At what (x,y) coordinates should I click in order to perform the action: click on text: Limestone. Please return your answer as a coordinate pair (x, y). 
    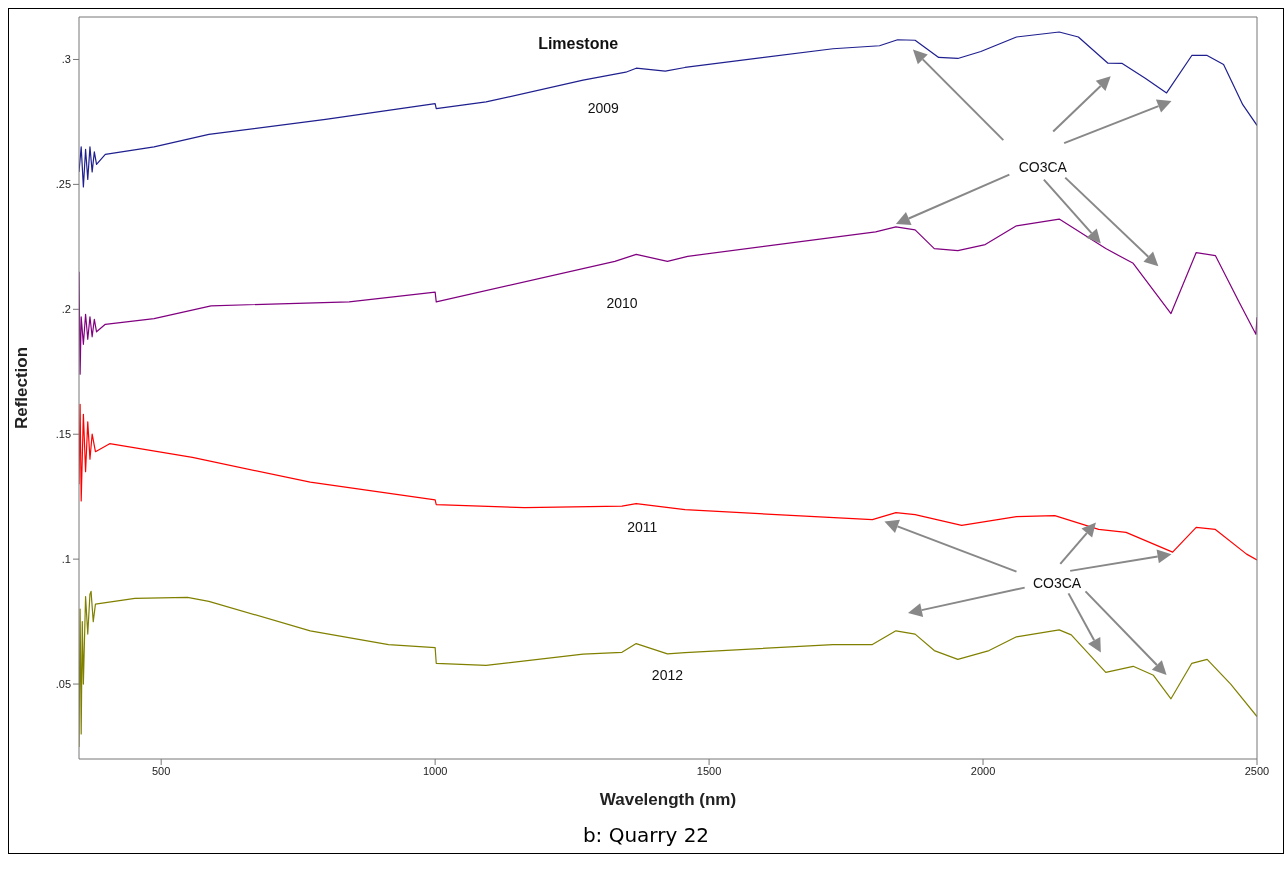
    Looking at the image, I should click on (578, 44).